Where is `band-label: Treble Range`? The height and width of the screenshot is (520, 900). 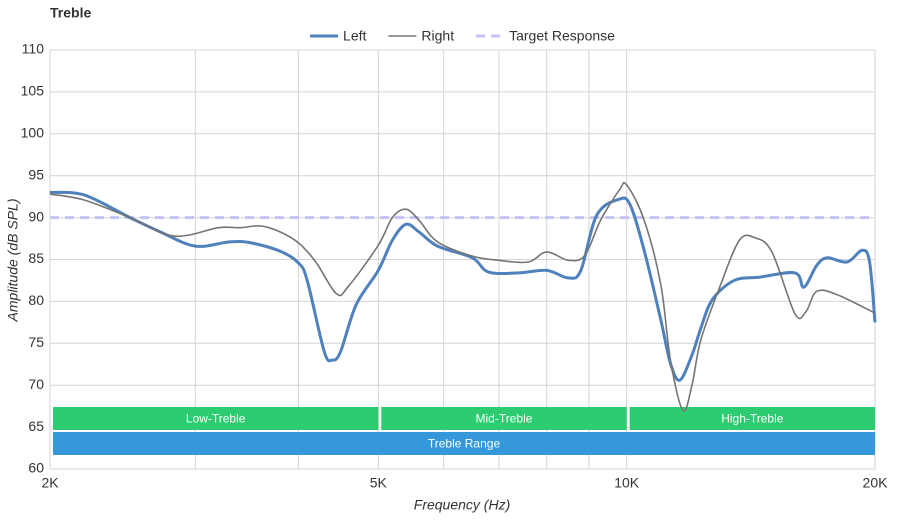 band-label: Treble Range is located at coordinates (464, 444).